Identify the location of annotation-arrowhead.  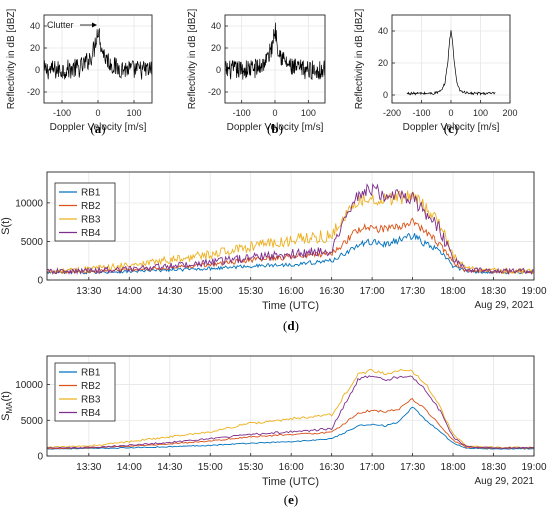
(94, 25).